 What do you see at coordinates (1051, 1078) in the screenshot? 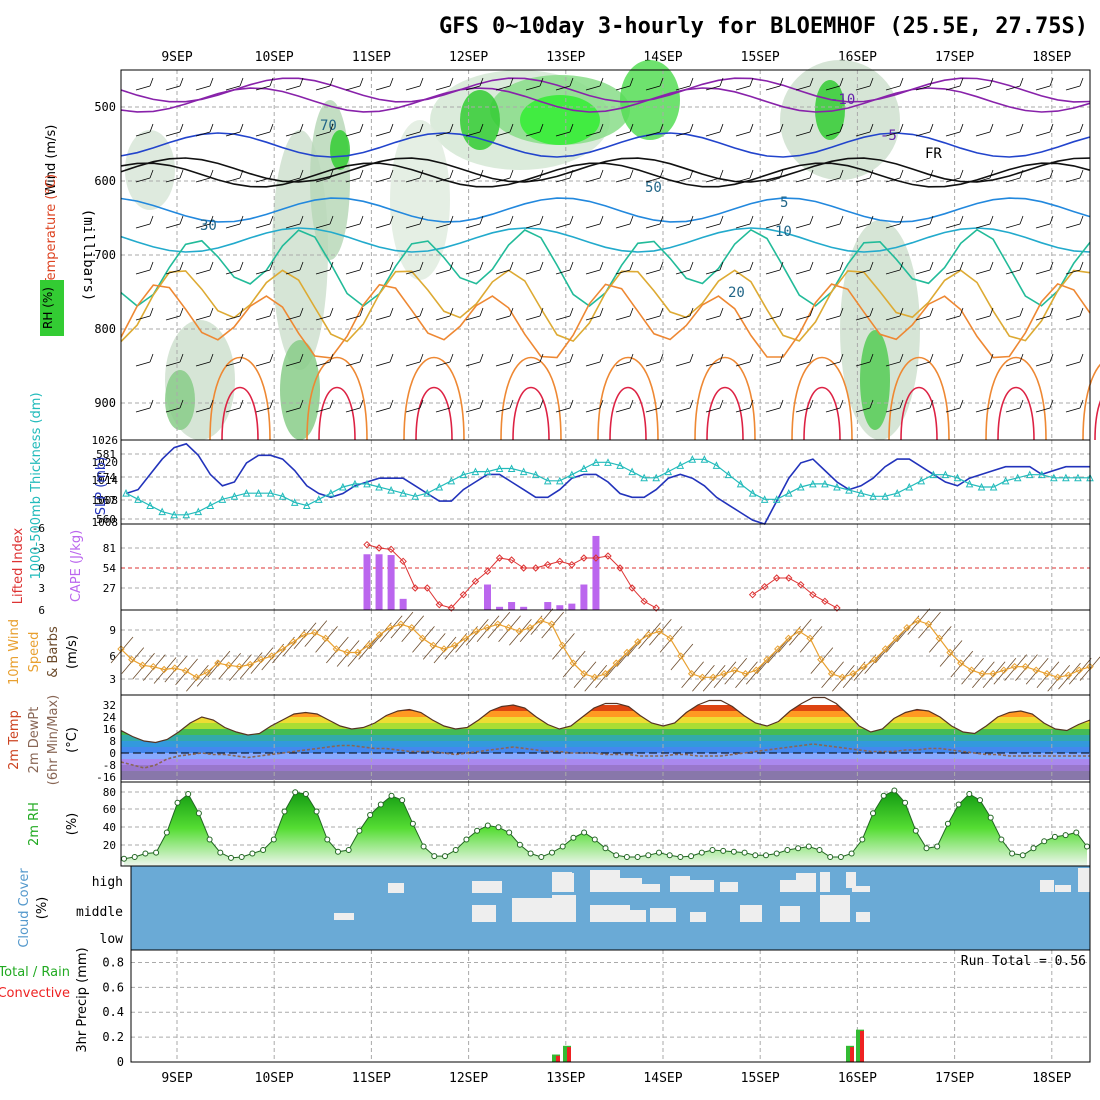
I see `date-label: 18SEP` at bounding box center [1051, 1078].